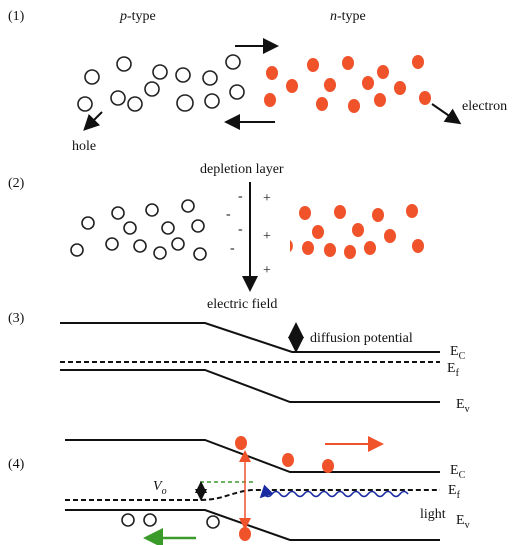 This screenshot has width=513, height=545. Describe the element at coordinates (333, 16) in the screenshot. I see `text-part: n` at that location.